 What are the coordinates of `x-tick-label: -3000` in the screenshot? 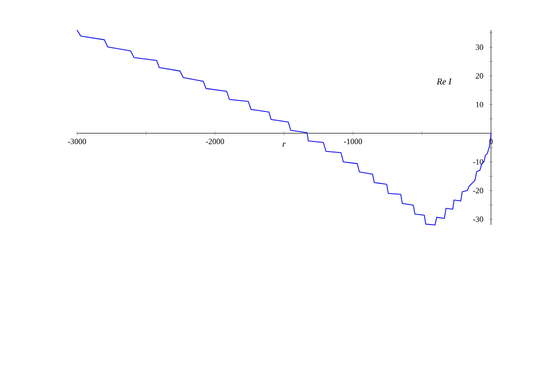 It's located at (77, 141).